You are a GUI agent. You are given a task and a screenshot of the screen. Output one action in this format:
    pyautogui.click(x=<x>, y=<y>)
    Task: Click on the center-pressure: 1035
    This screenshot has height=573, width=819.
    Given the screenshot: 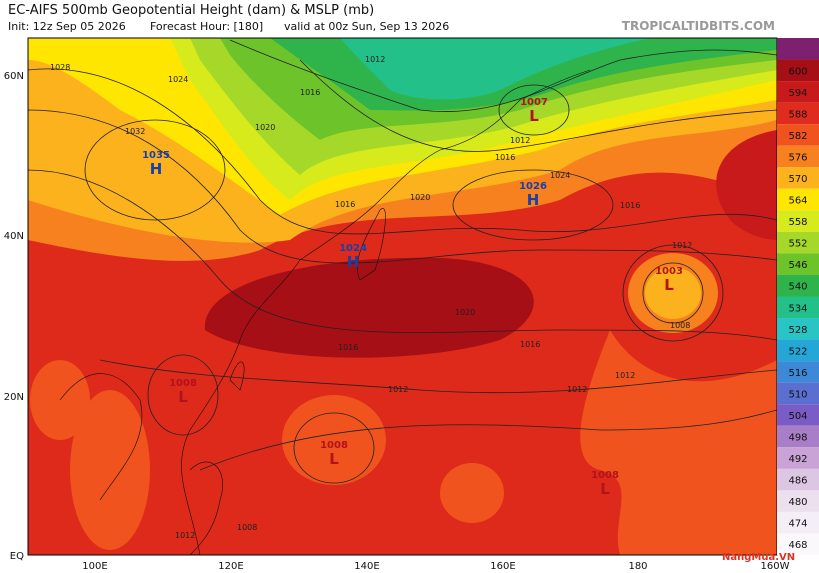 What is the action you would take?
    pyautogui.click(x=156, y=155)
    